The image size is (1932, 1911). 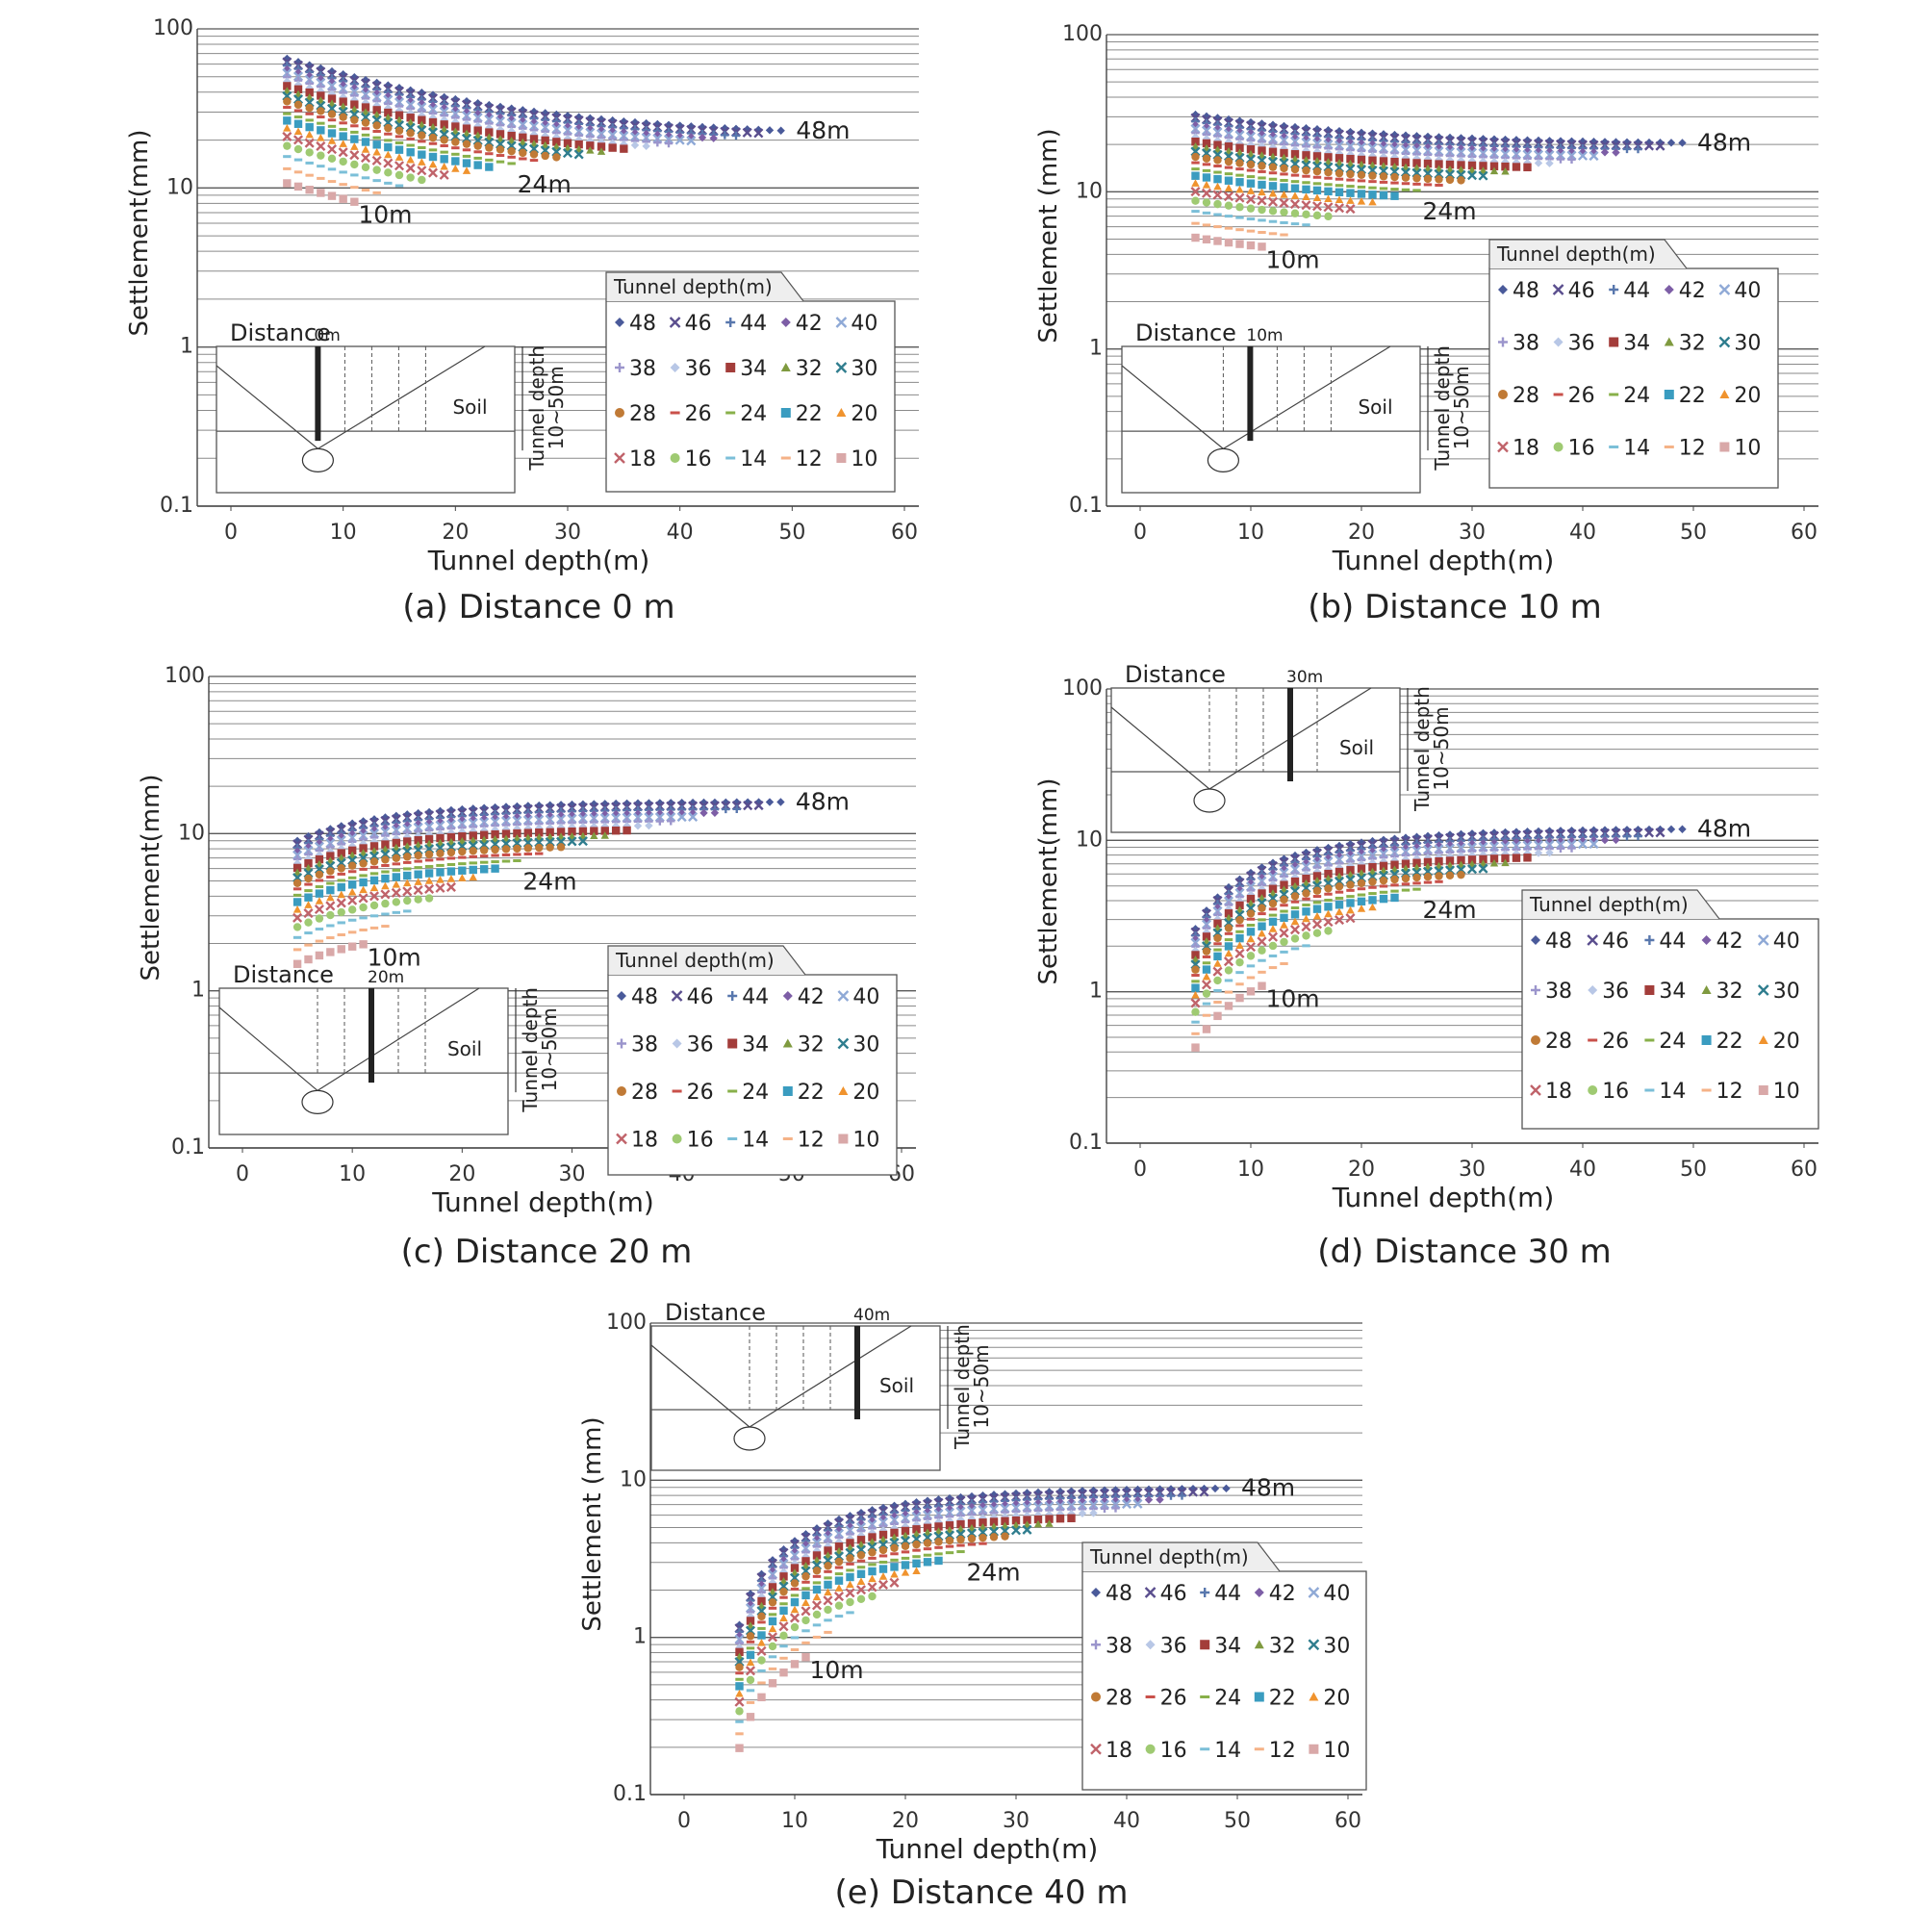 What do you see at coordinates (1169, 1556) in the screenshot?
I see `legend-title: Tunnel depth(m)` at bounding box center [1169, 1556].